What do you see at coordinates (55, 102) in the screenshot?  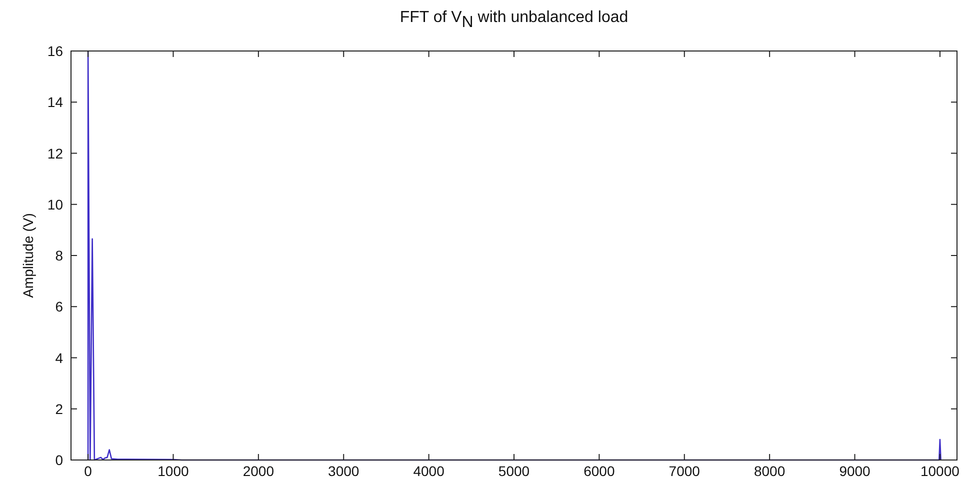 I see `y-tick-label: 14` at bounding box center [55, 102].